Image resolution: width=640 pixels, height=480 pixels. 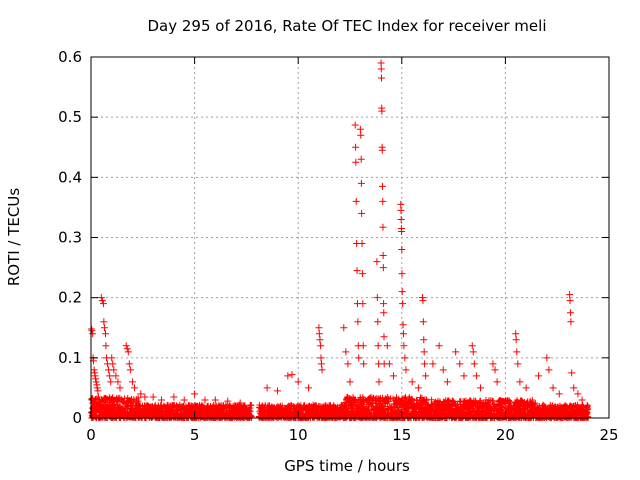 I want to click on background-cluster, so click(x=340, y=407).